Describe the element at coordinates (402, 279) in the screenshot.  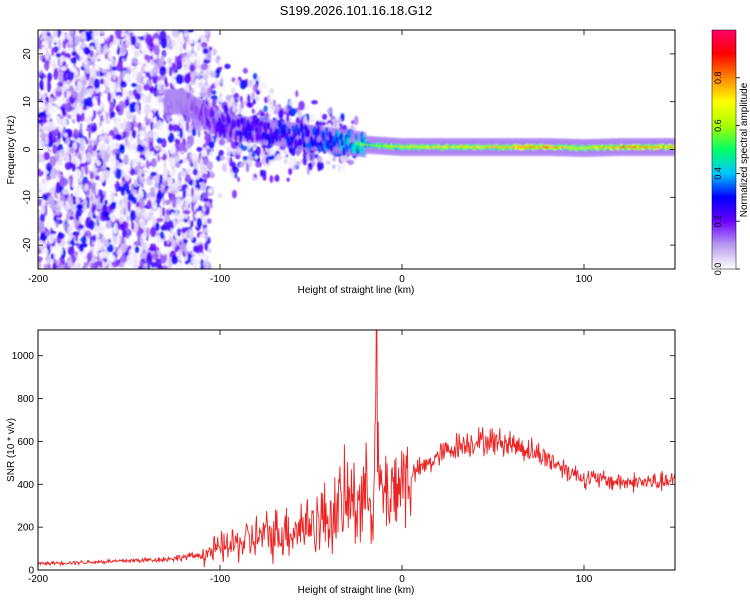
I see `x-tick-label: 0` at that location.